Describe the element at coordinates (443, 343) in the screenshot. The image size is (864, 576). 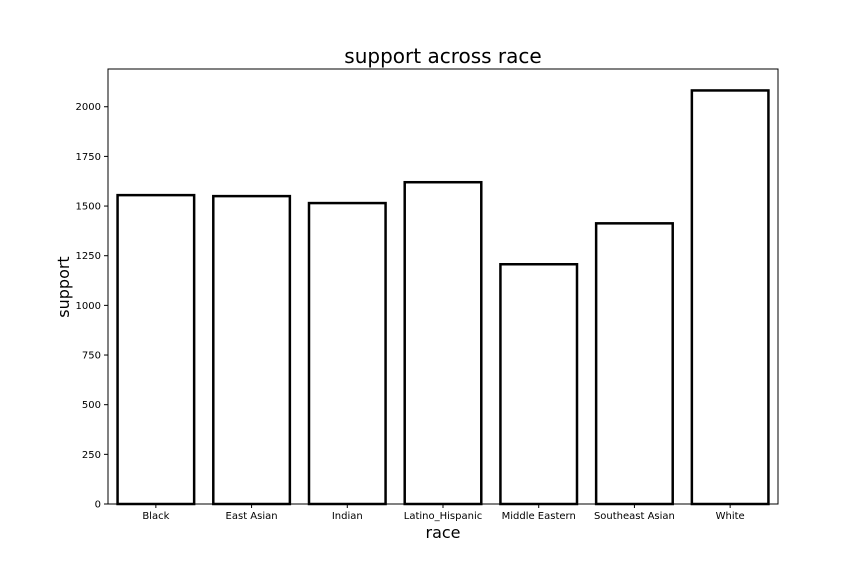
I see `bar-latino-hispanic` at that location.